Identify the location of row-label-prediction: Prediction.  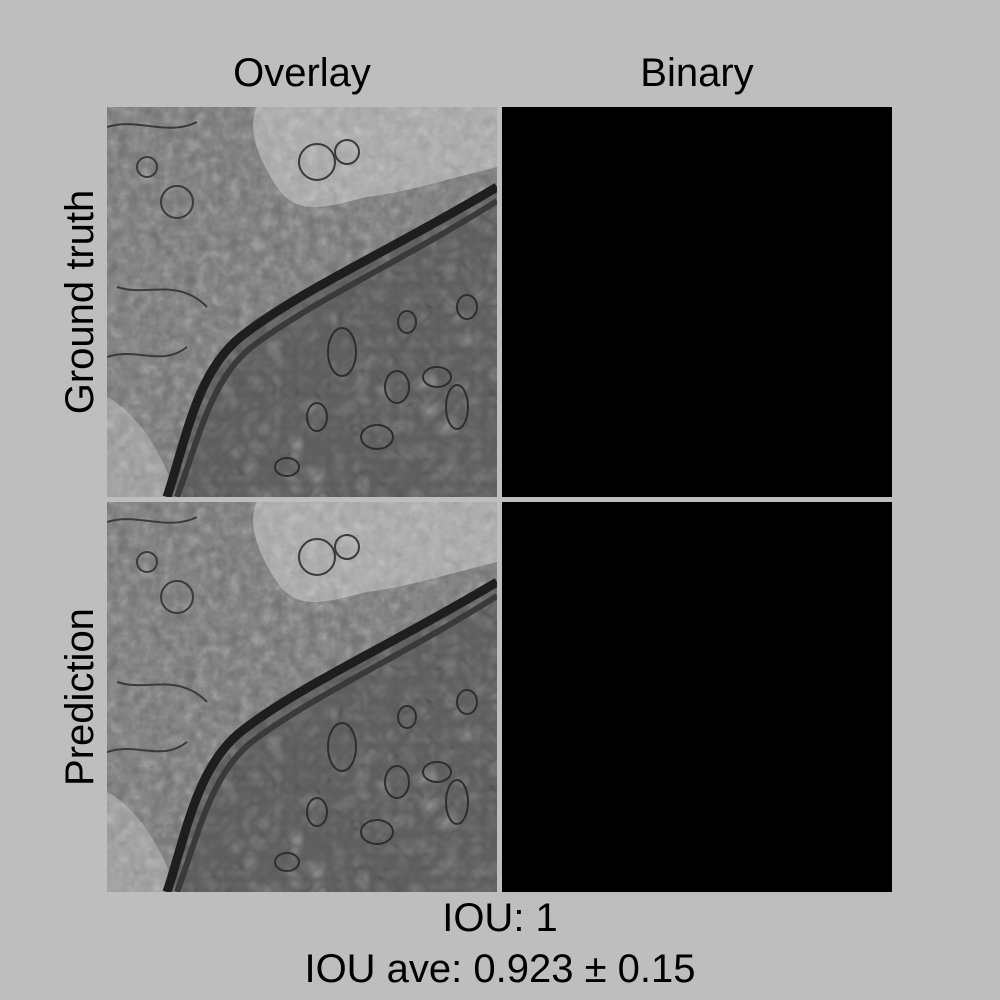
(80, 697).